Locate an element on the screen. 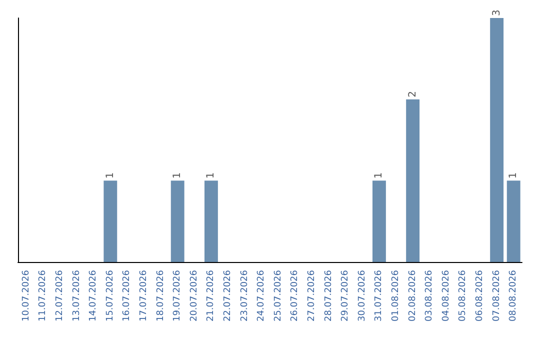 The image size is (540, 340). x-tick-label: 29.07.2026 is located at coordinates (345, 296).